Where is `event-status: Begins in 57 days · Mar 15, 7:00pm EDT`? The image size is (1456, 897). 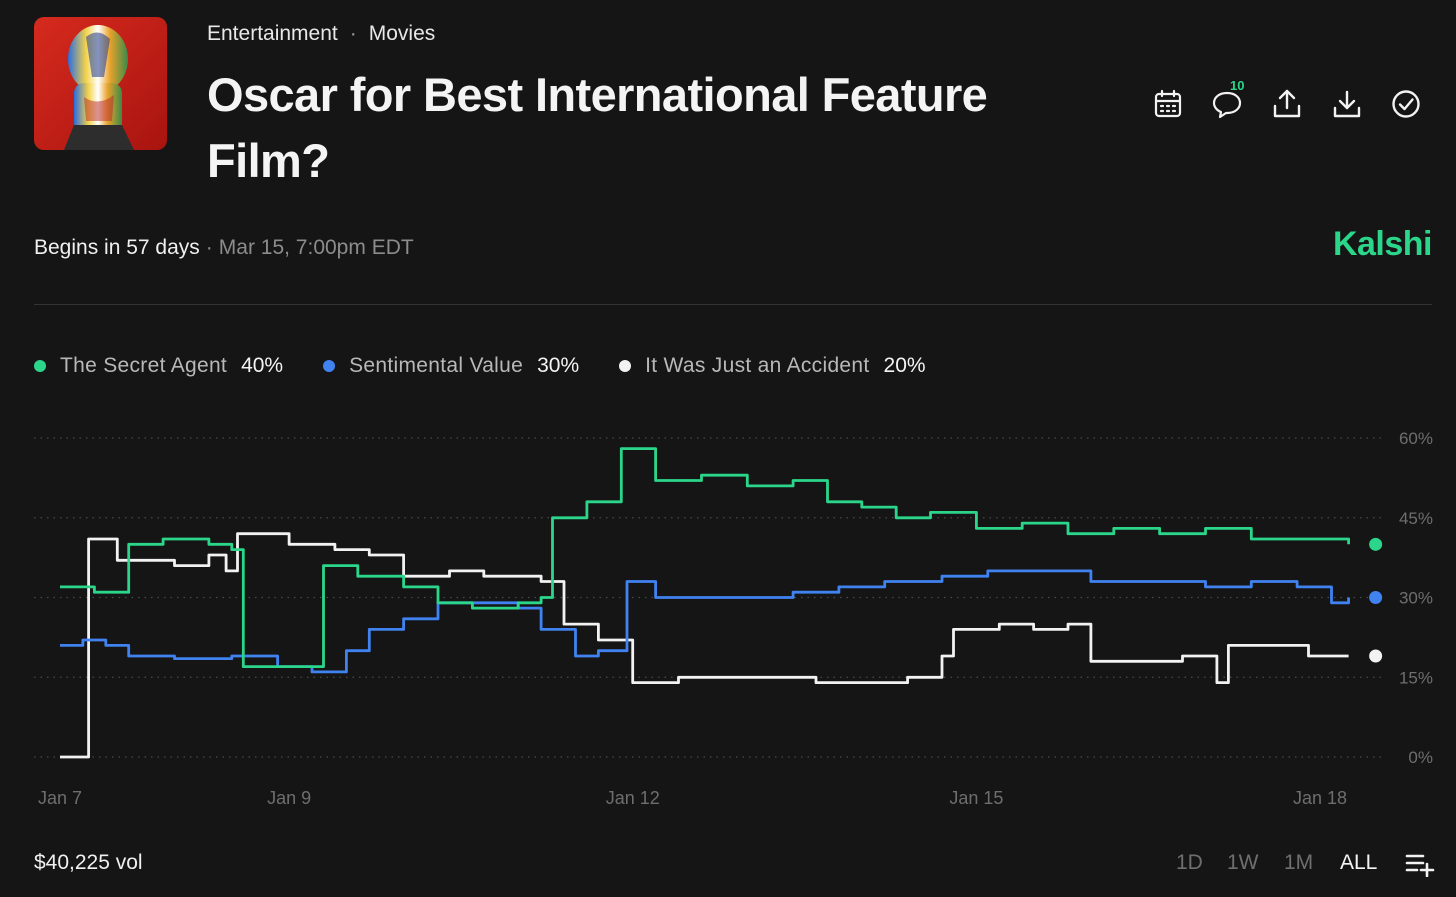 event-status: Begins in 57 days · Mar 15, 7:00pm EDT is located at coordinates (224, 248).